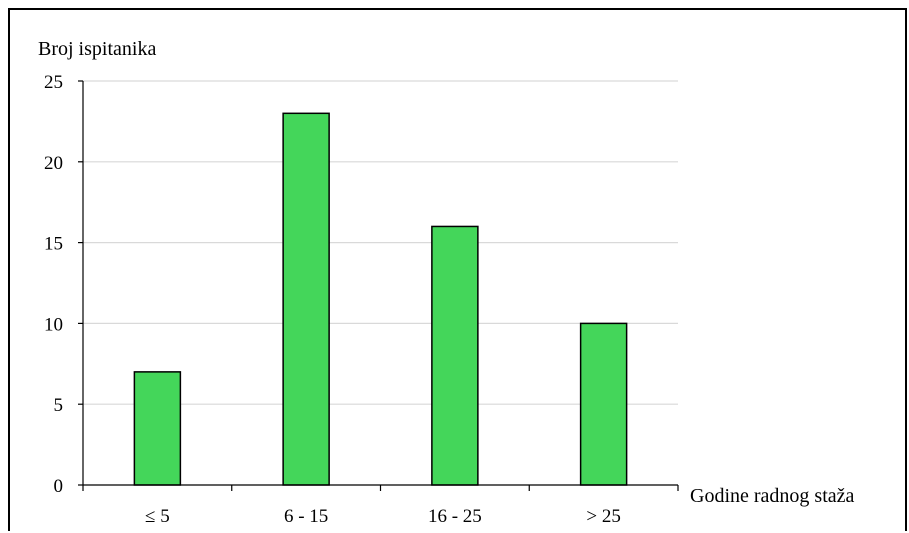  Describe the element at coordinates (97, 49) in the screenshot. I see `y-axis-title: Broj ispitanika` at that location.